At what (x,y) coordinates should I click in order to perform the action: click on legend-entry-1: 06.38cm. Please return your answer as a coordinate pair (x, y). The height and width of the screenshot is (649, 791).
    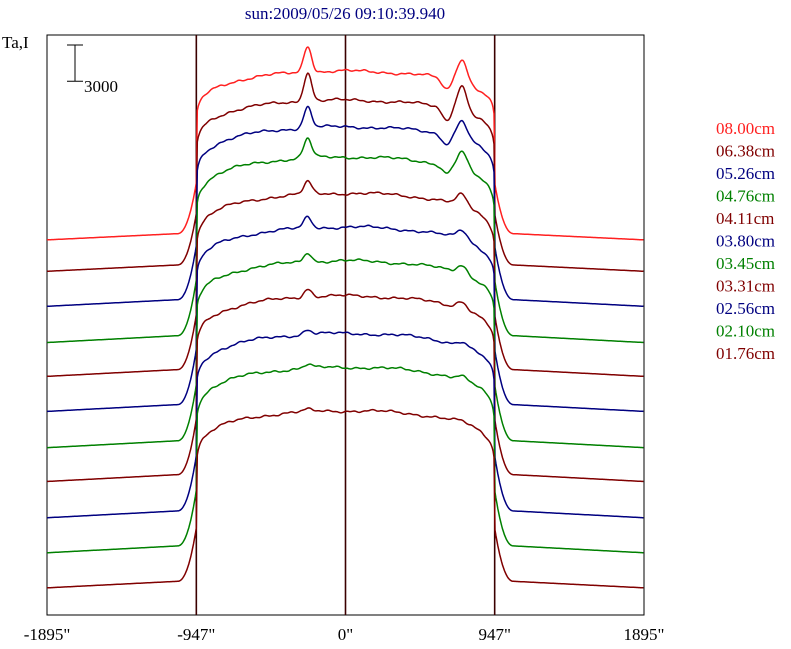
    Looking at the image, I should click on (745, 151).